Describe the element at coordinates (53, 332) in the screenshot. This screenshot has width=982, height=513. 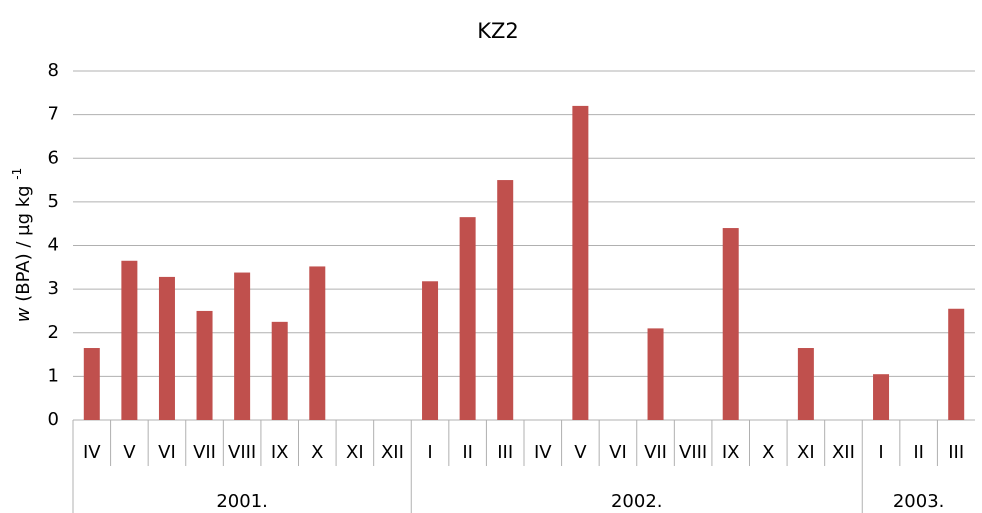
I see `y-tick-label: 2` at that location.